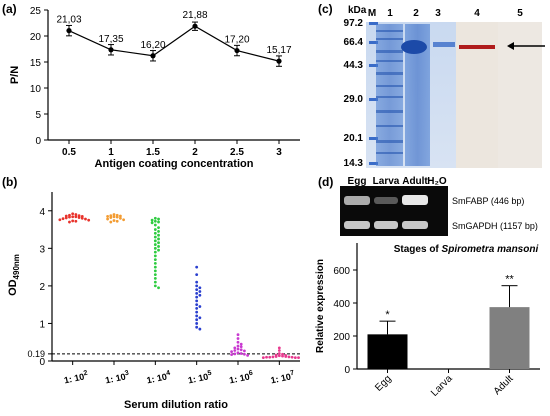  Describe the element at coordinates (39, 287) in the screenshot. I see `b-y-ticks: 0 1 2 3 4 0.19` at that location.